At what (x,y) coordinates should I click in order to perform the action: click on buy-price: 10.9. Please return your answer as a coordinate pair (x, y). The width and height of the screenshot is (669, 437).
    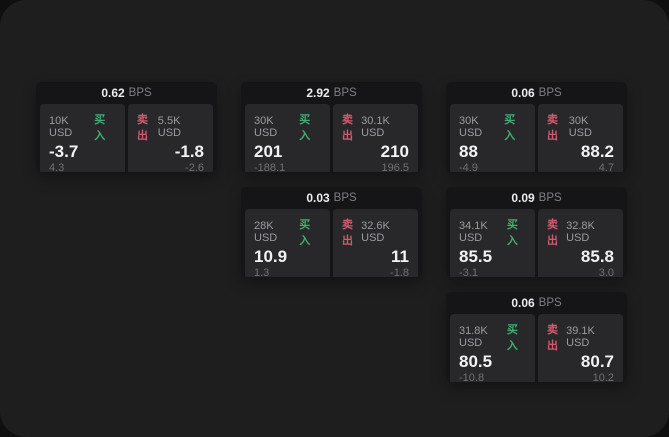
    Looking at the image, I should click on (271, 256).